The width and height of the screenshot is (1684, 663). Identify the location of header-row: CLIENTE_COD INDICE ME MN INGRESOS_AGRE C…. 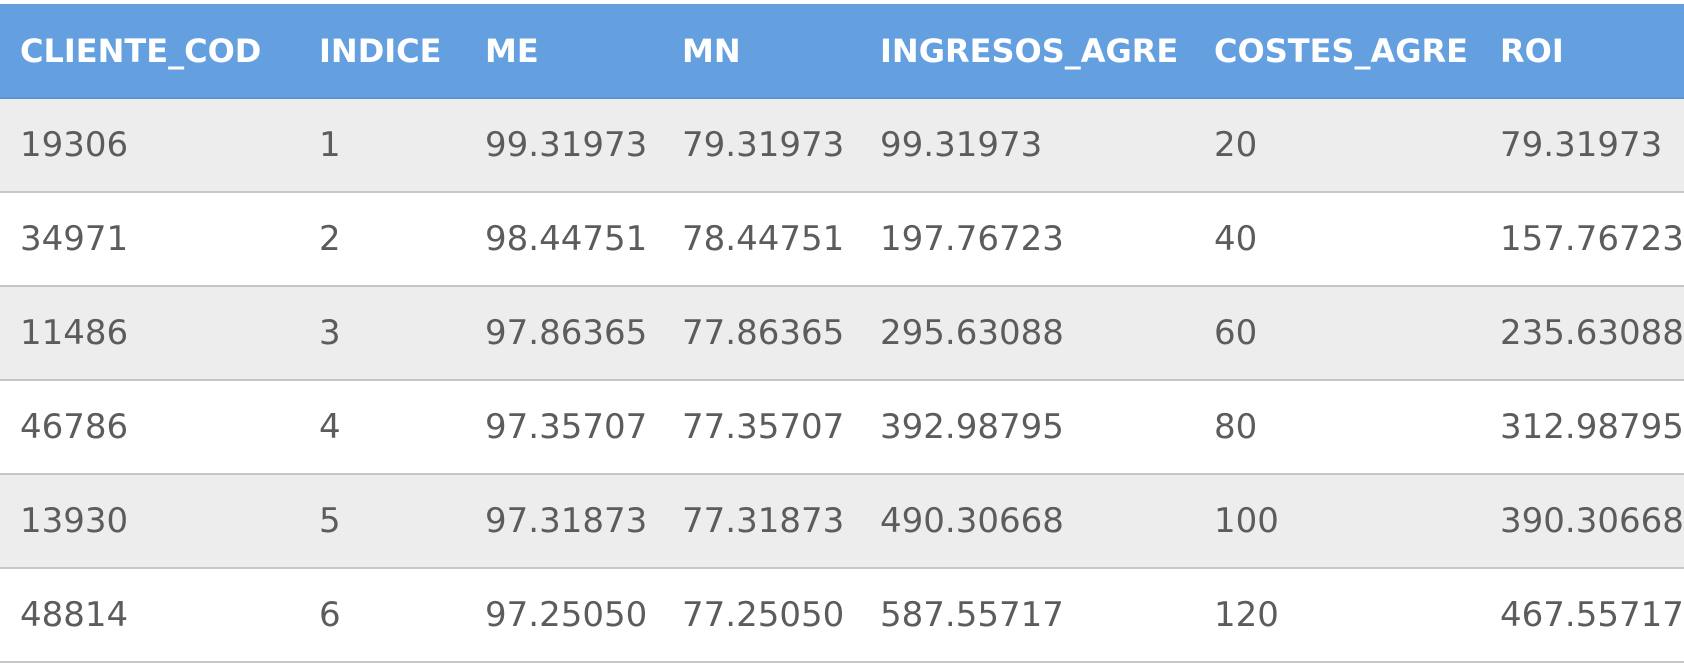
(842, 51).